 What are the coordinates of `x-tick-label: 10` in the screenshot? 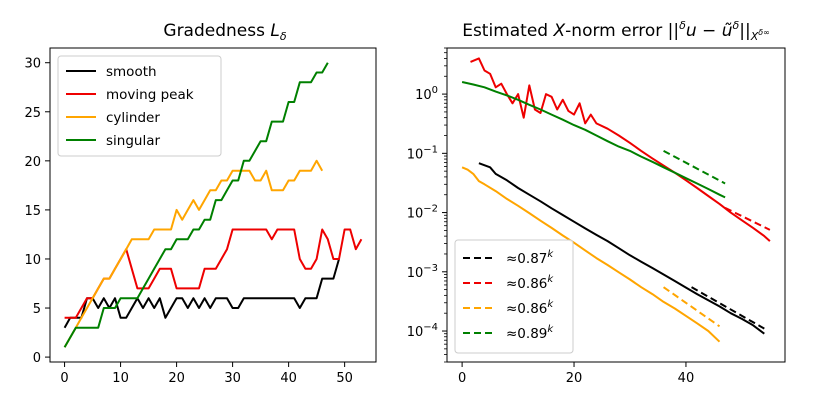 It's located at (120, 378).